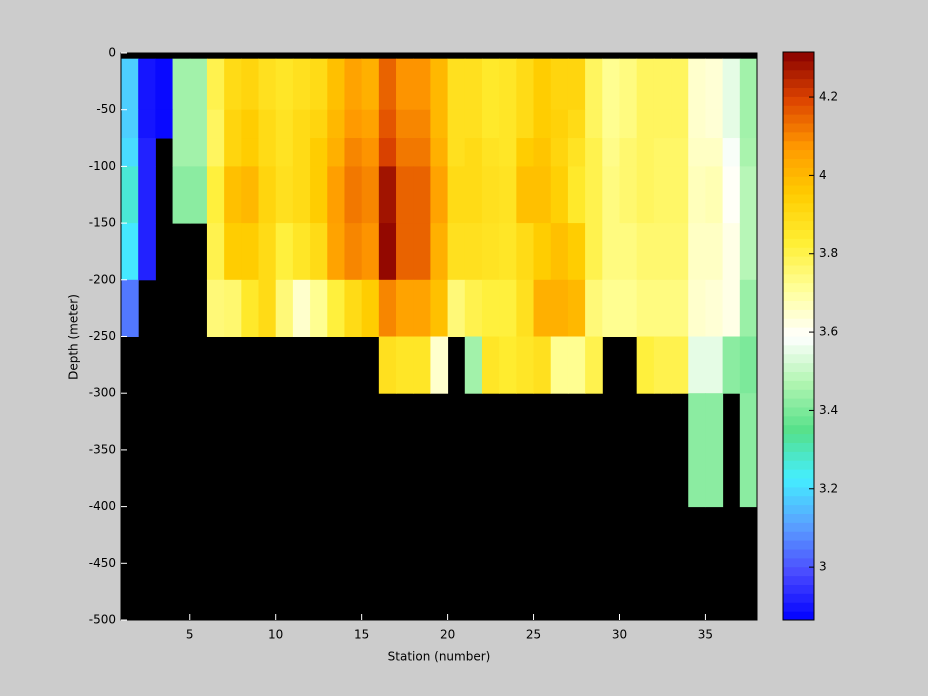 The height and width of the screenshot is (696, 928). Describe the element at coordinates (102, 620) in the screenshot. I see `y-tick-label: -500` at that location.